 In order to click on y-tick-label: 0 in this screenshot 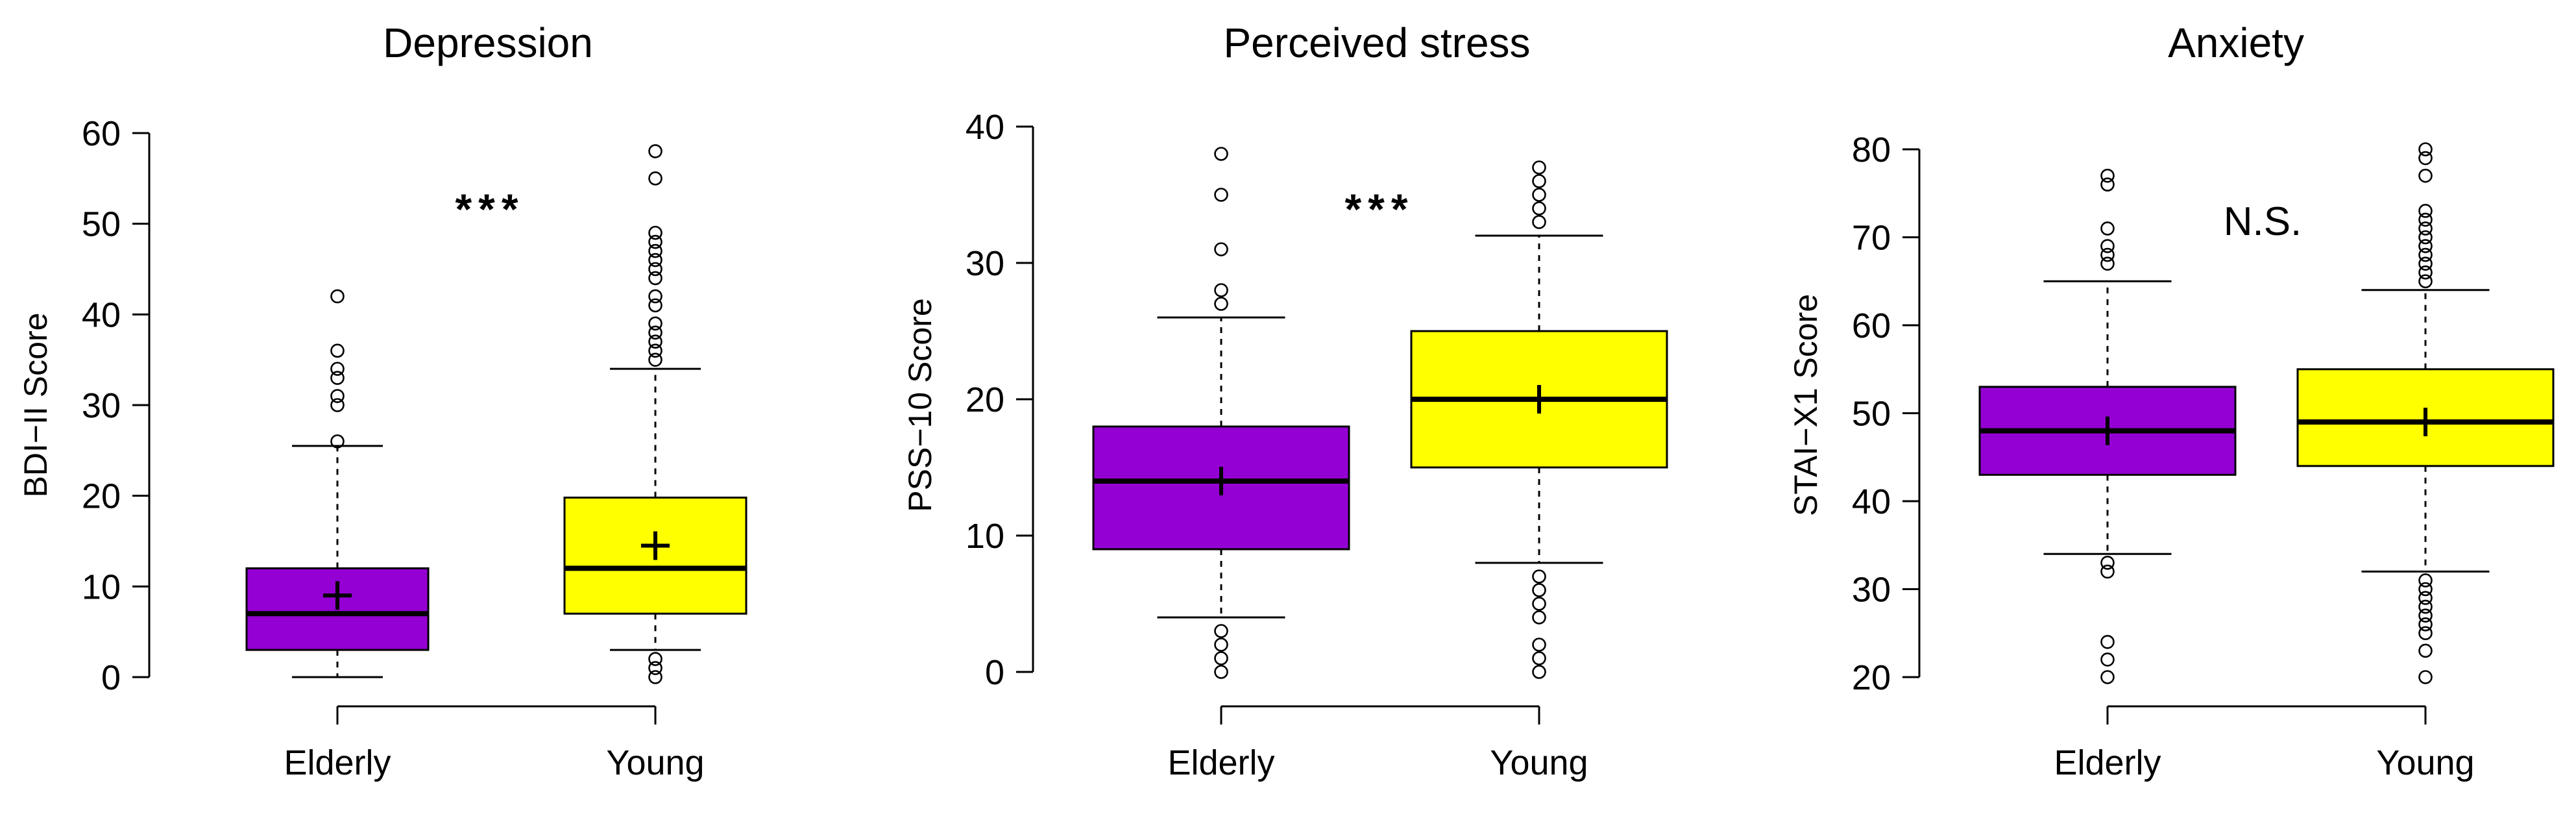, I will do `click(111, 678)`.